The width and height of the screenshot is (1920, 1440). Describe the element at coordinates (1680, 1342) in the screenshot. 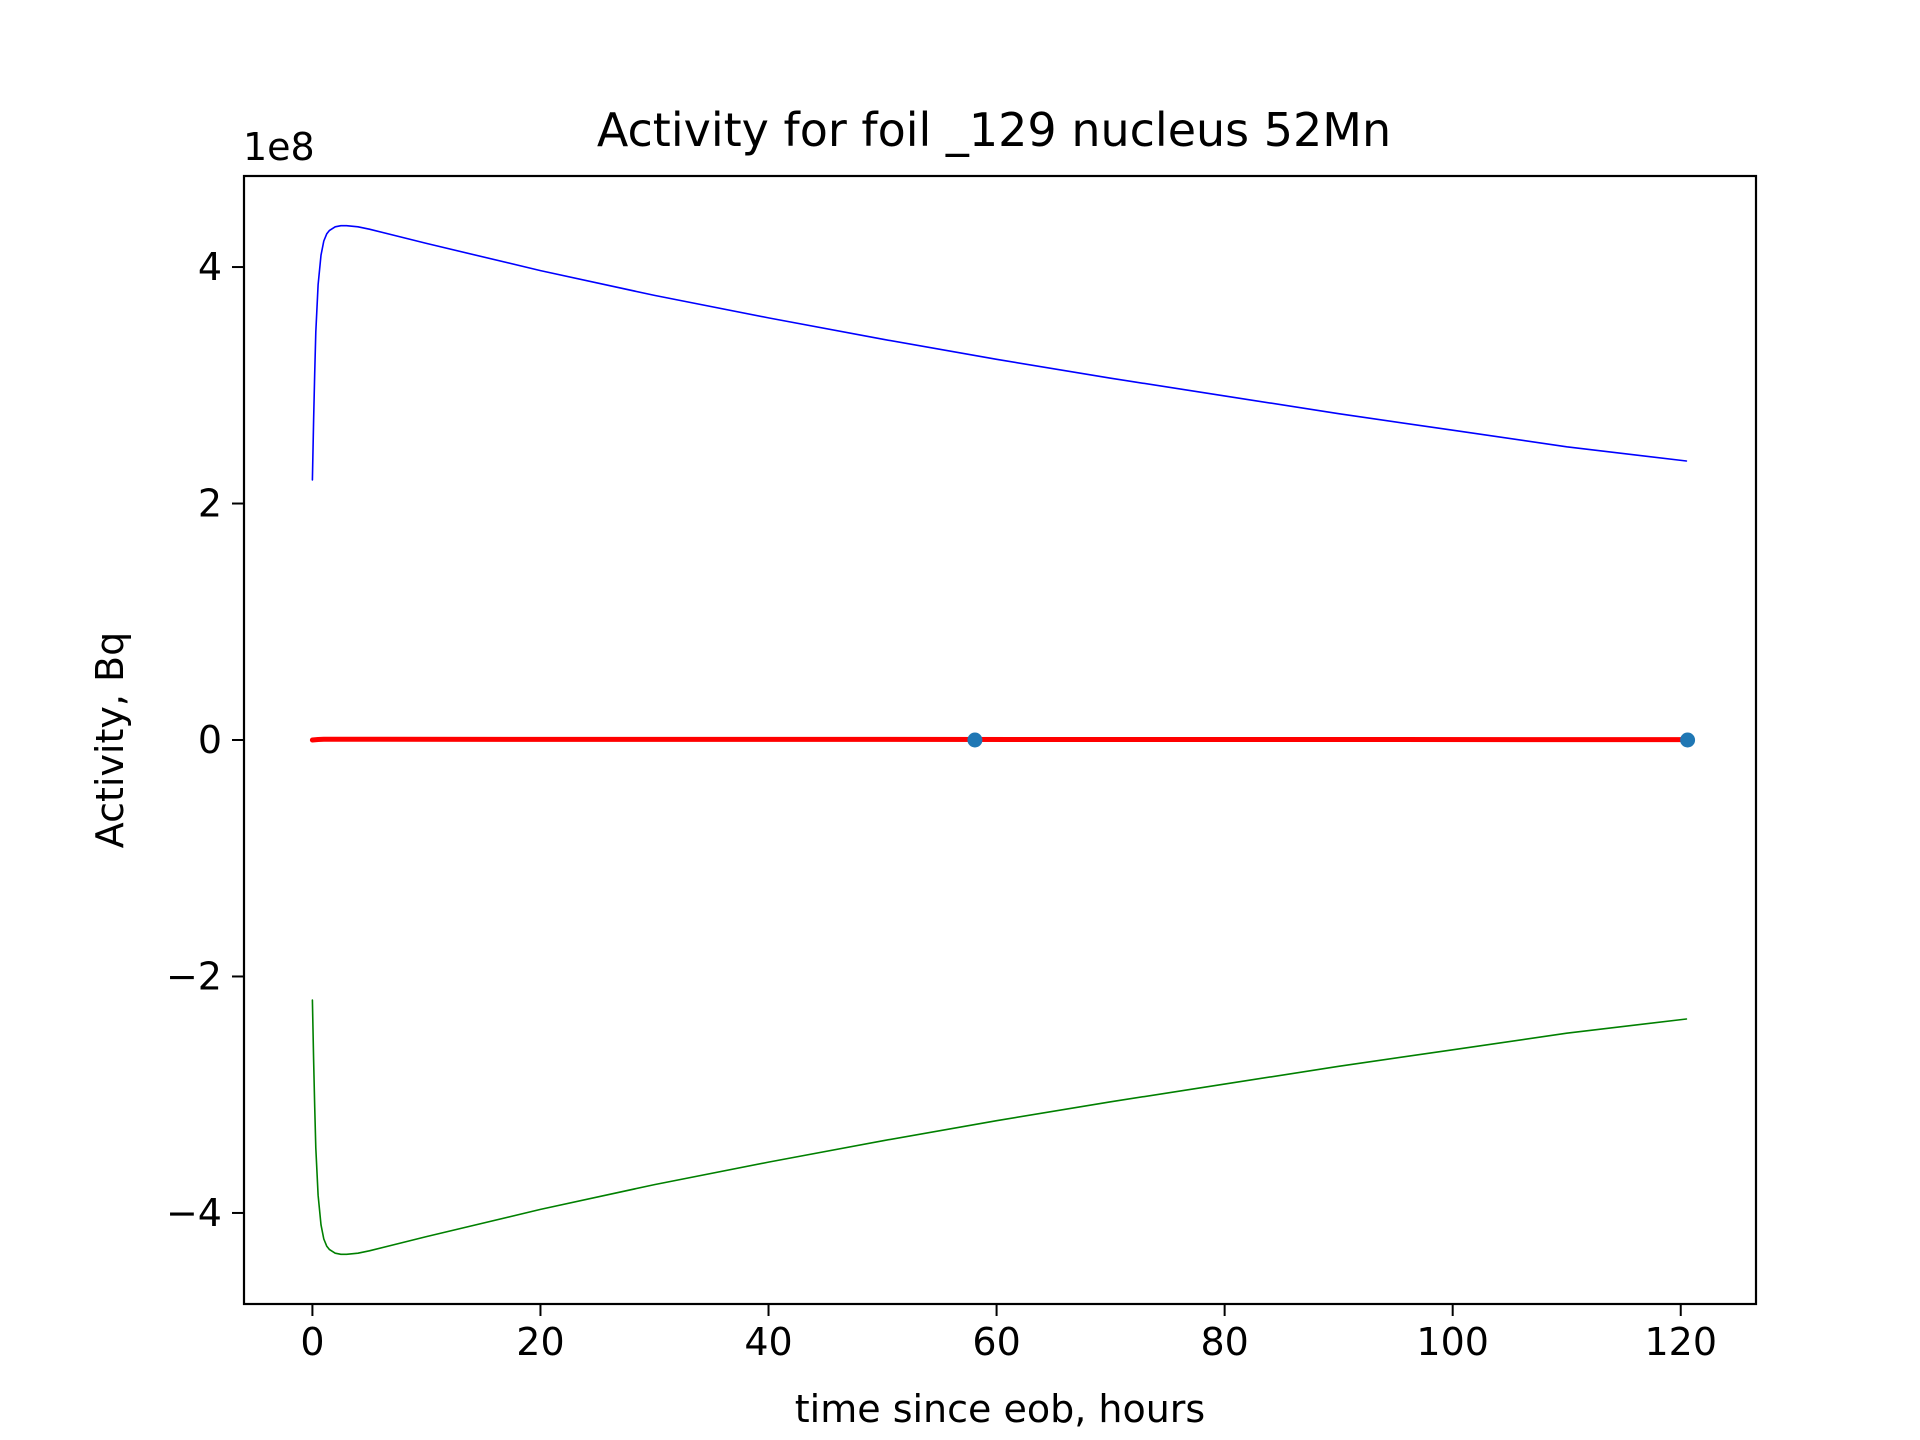

I see `x-tick-label: 120` at that location.